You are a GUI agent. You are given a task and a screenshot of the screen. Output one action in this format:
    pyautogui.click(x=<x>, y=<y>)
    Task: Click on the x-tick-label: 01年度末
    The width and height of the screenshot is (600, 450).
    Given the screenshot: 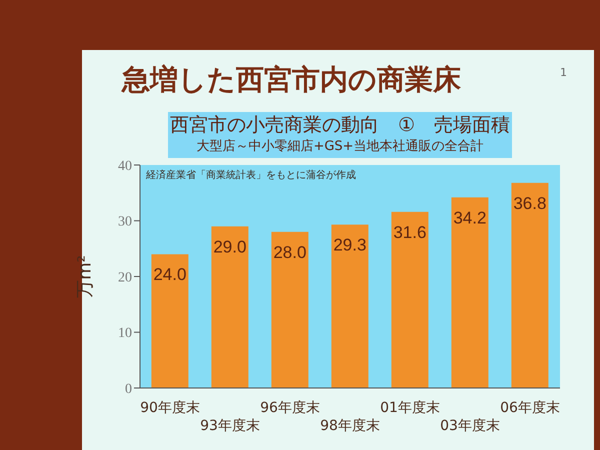 What is the action you would take?
    pyautogui.click(x=410, y=408)
    